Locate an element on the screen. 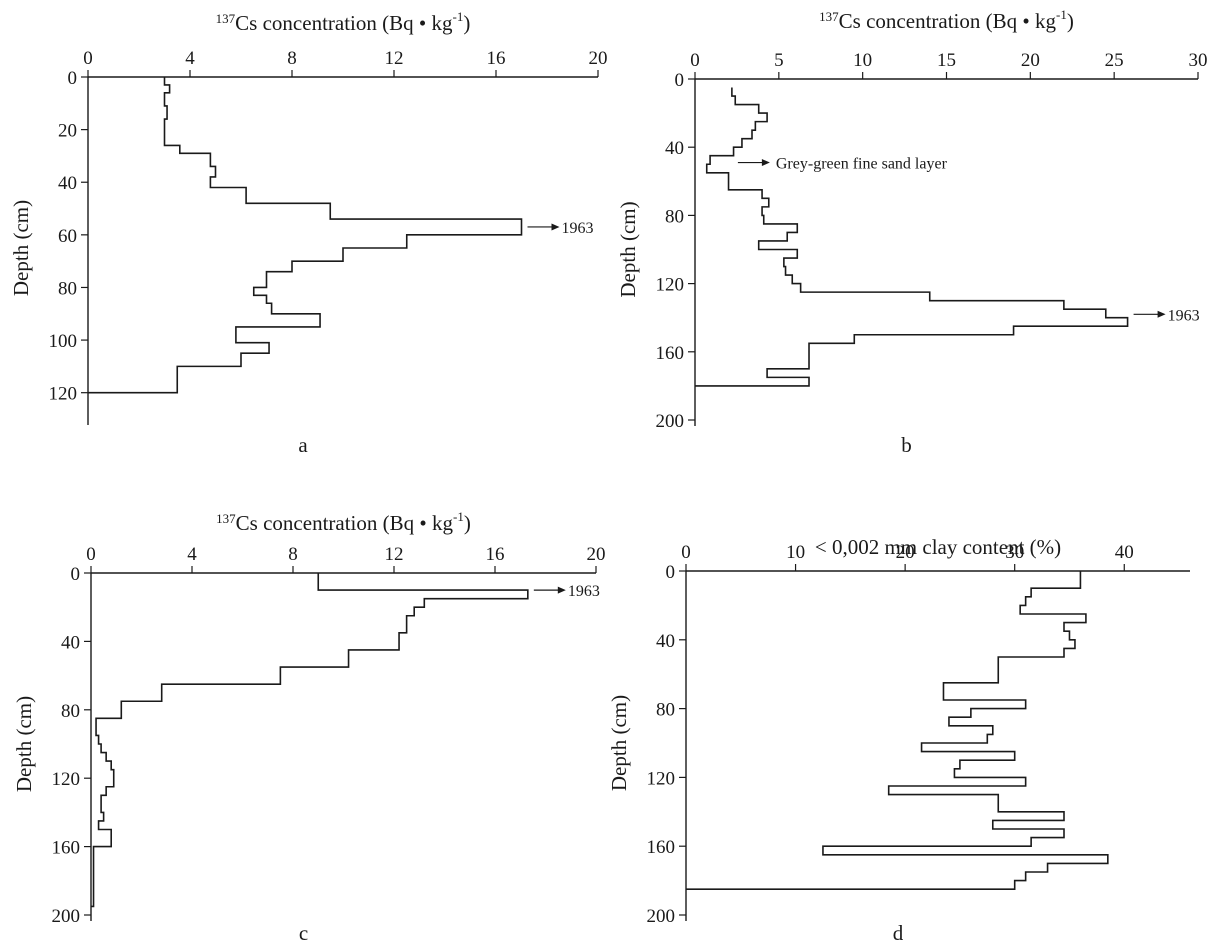 The width and height of the screenshot is (1218, 946). y-tick-label: 60 is located at coordinates (67, 236).